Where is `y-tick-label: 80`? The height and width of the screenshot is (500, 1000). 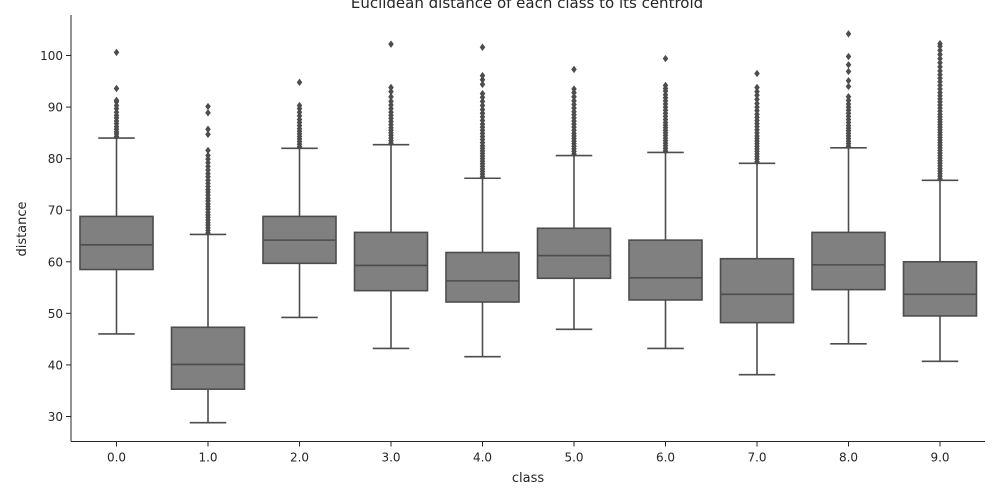
y-tick-label: 80 is located at coordinates (55, 159).